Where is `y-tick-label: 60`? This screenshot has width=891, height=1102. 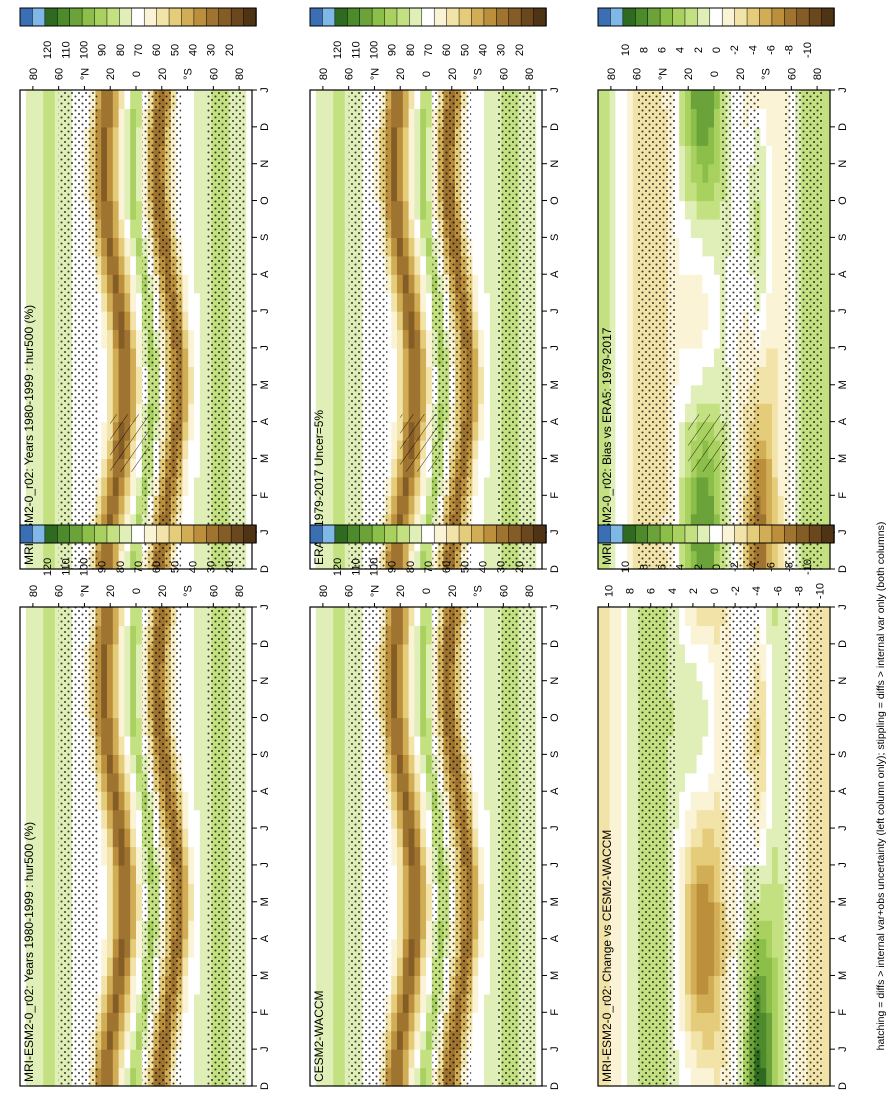 y-tick-label: 60 is located at coordinates (638, 74).